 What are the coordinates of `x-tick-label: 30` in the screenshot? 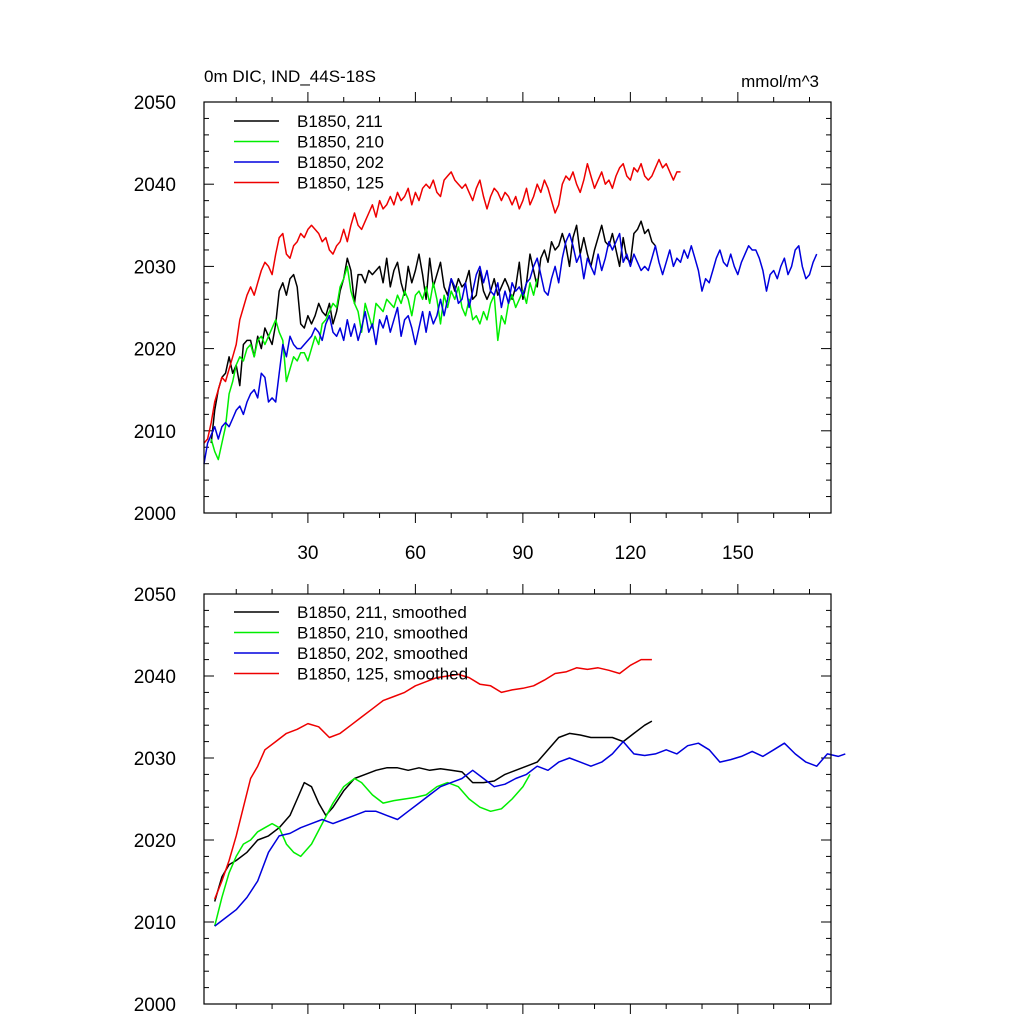 It's located at (307, 553).